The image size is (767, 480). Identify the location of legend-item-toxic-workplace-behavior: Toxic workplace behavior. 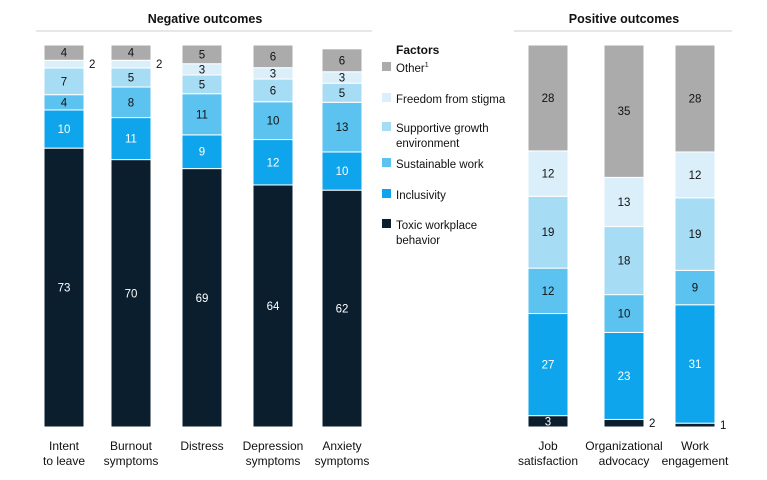
(429, 233).